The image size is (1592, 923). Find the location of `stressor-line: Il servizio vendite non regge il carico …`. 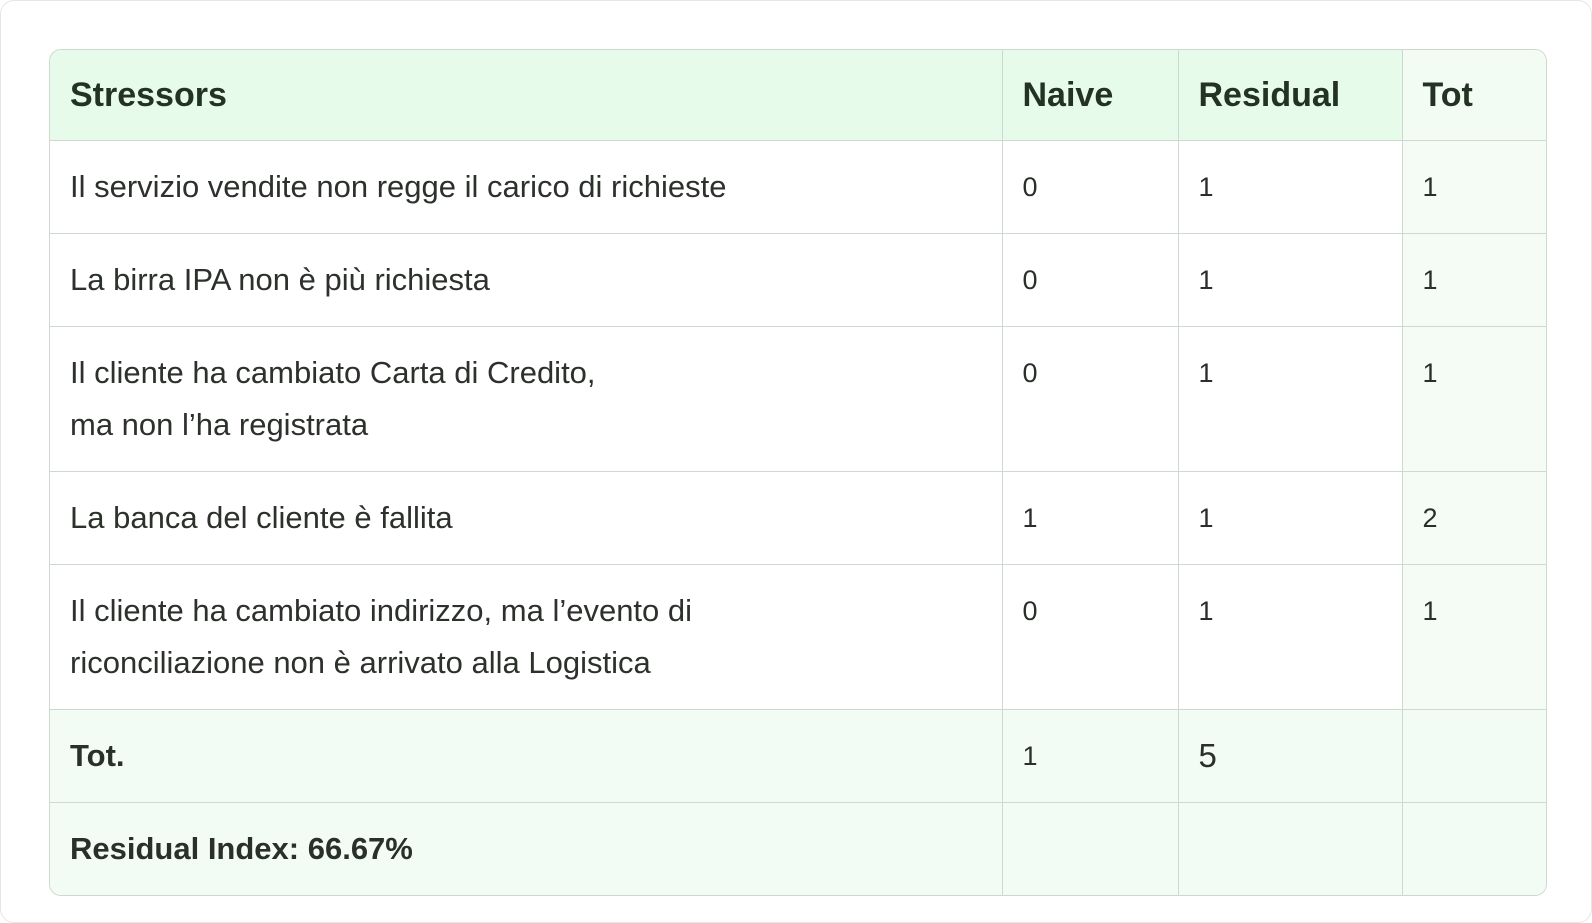

stressor-line: Il servizio vendite non regge il carico … is located at coordinates (398, 186).